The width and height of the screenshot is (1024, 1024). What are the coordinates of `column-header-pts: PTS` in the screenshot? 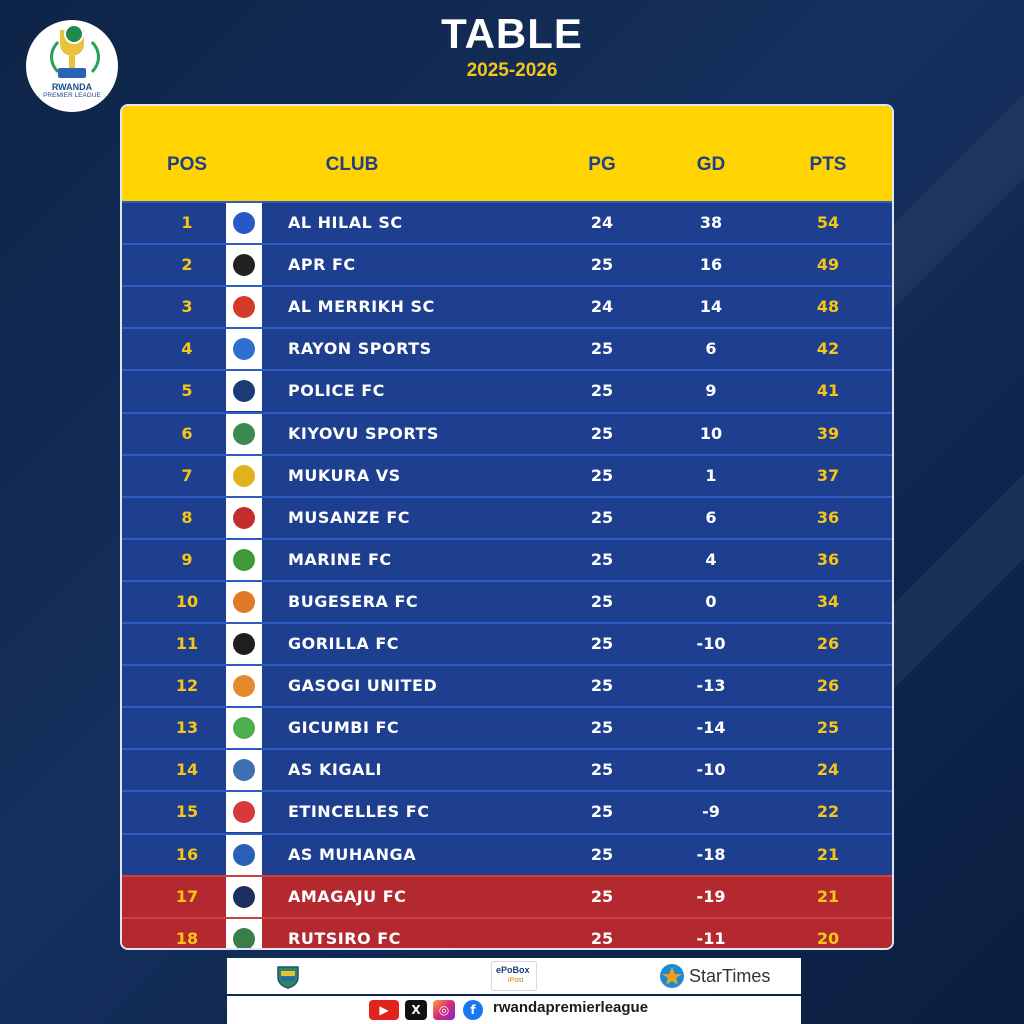 It's located at (828, 164).